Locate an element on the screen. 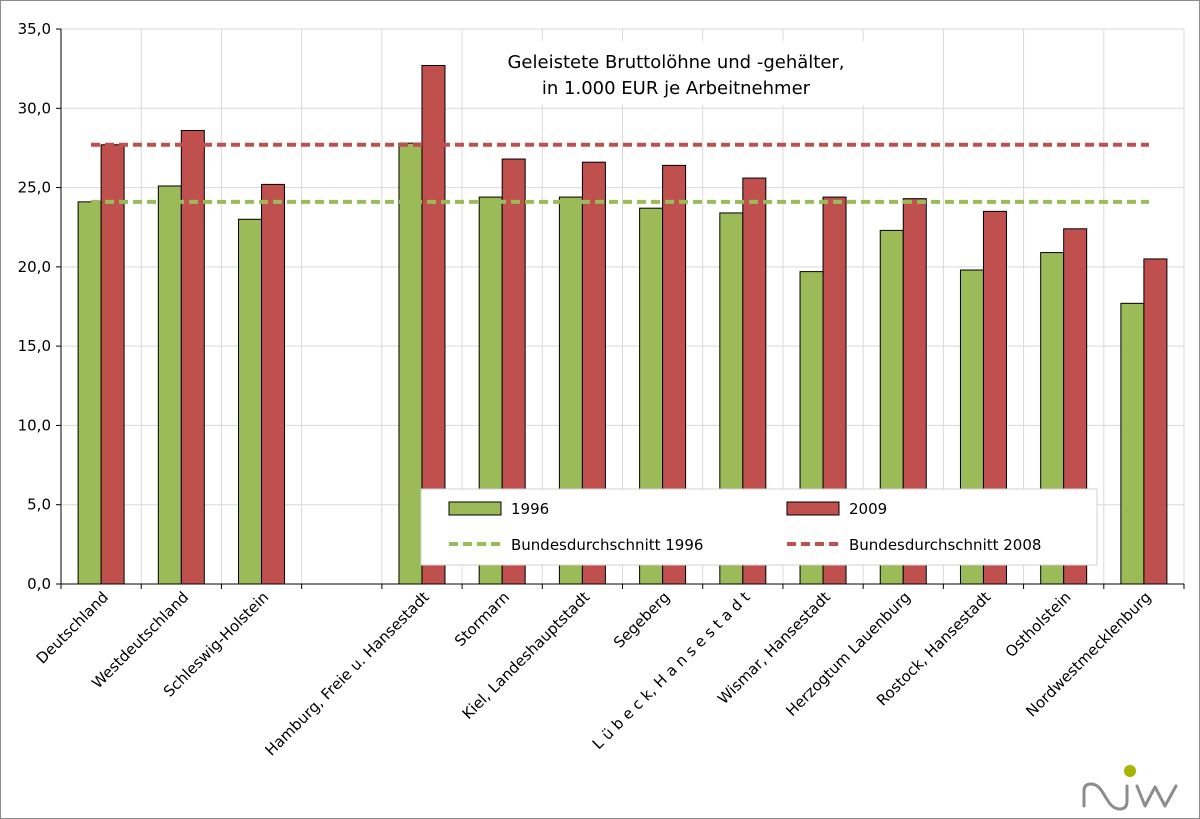  y-axis: 0,0 5,0 10,0 15,0 20,0 25,0 30,0 35,0 is located at coordinates (39, 306).